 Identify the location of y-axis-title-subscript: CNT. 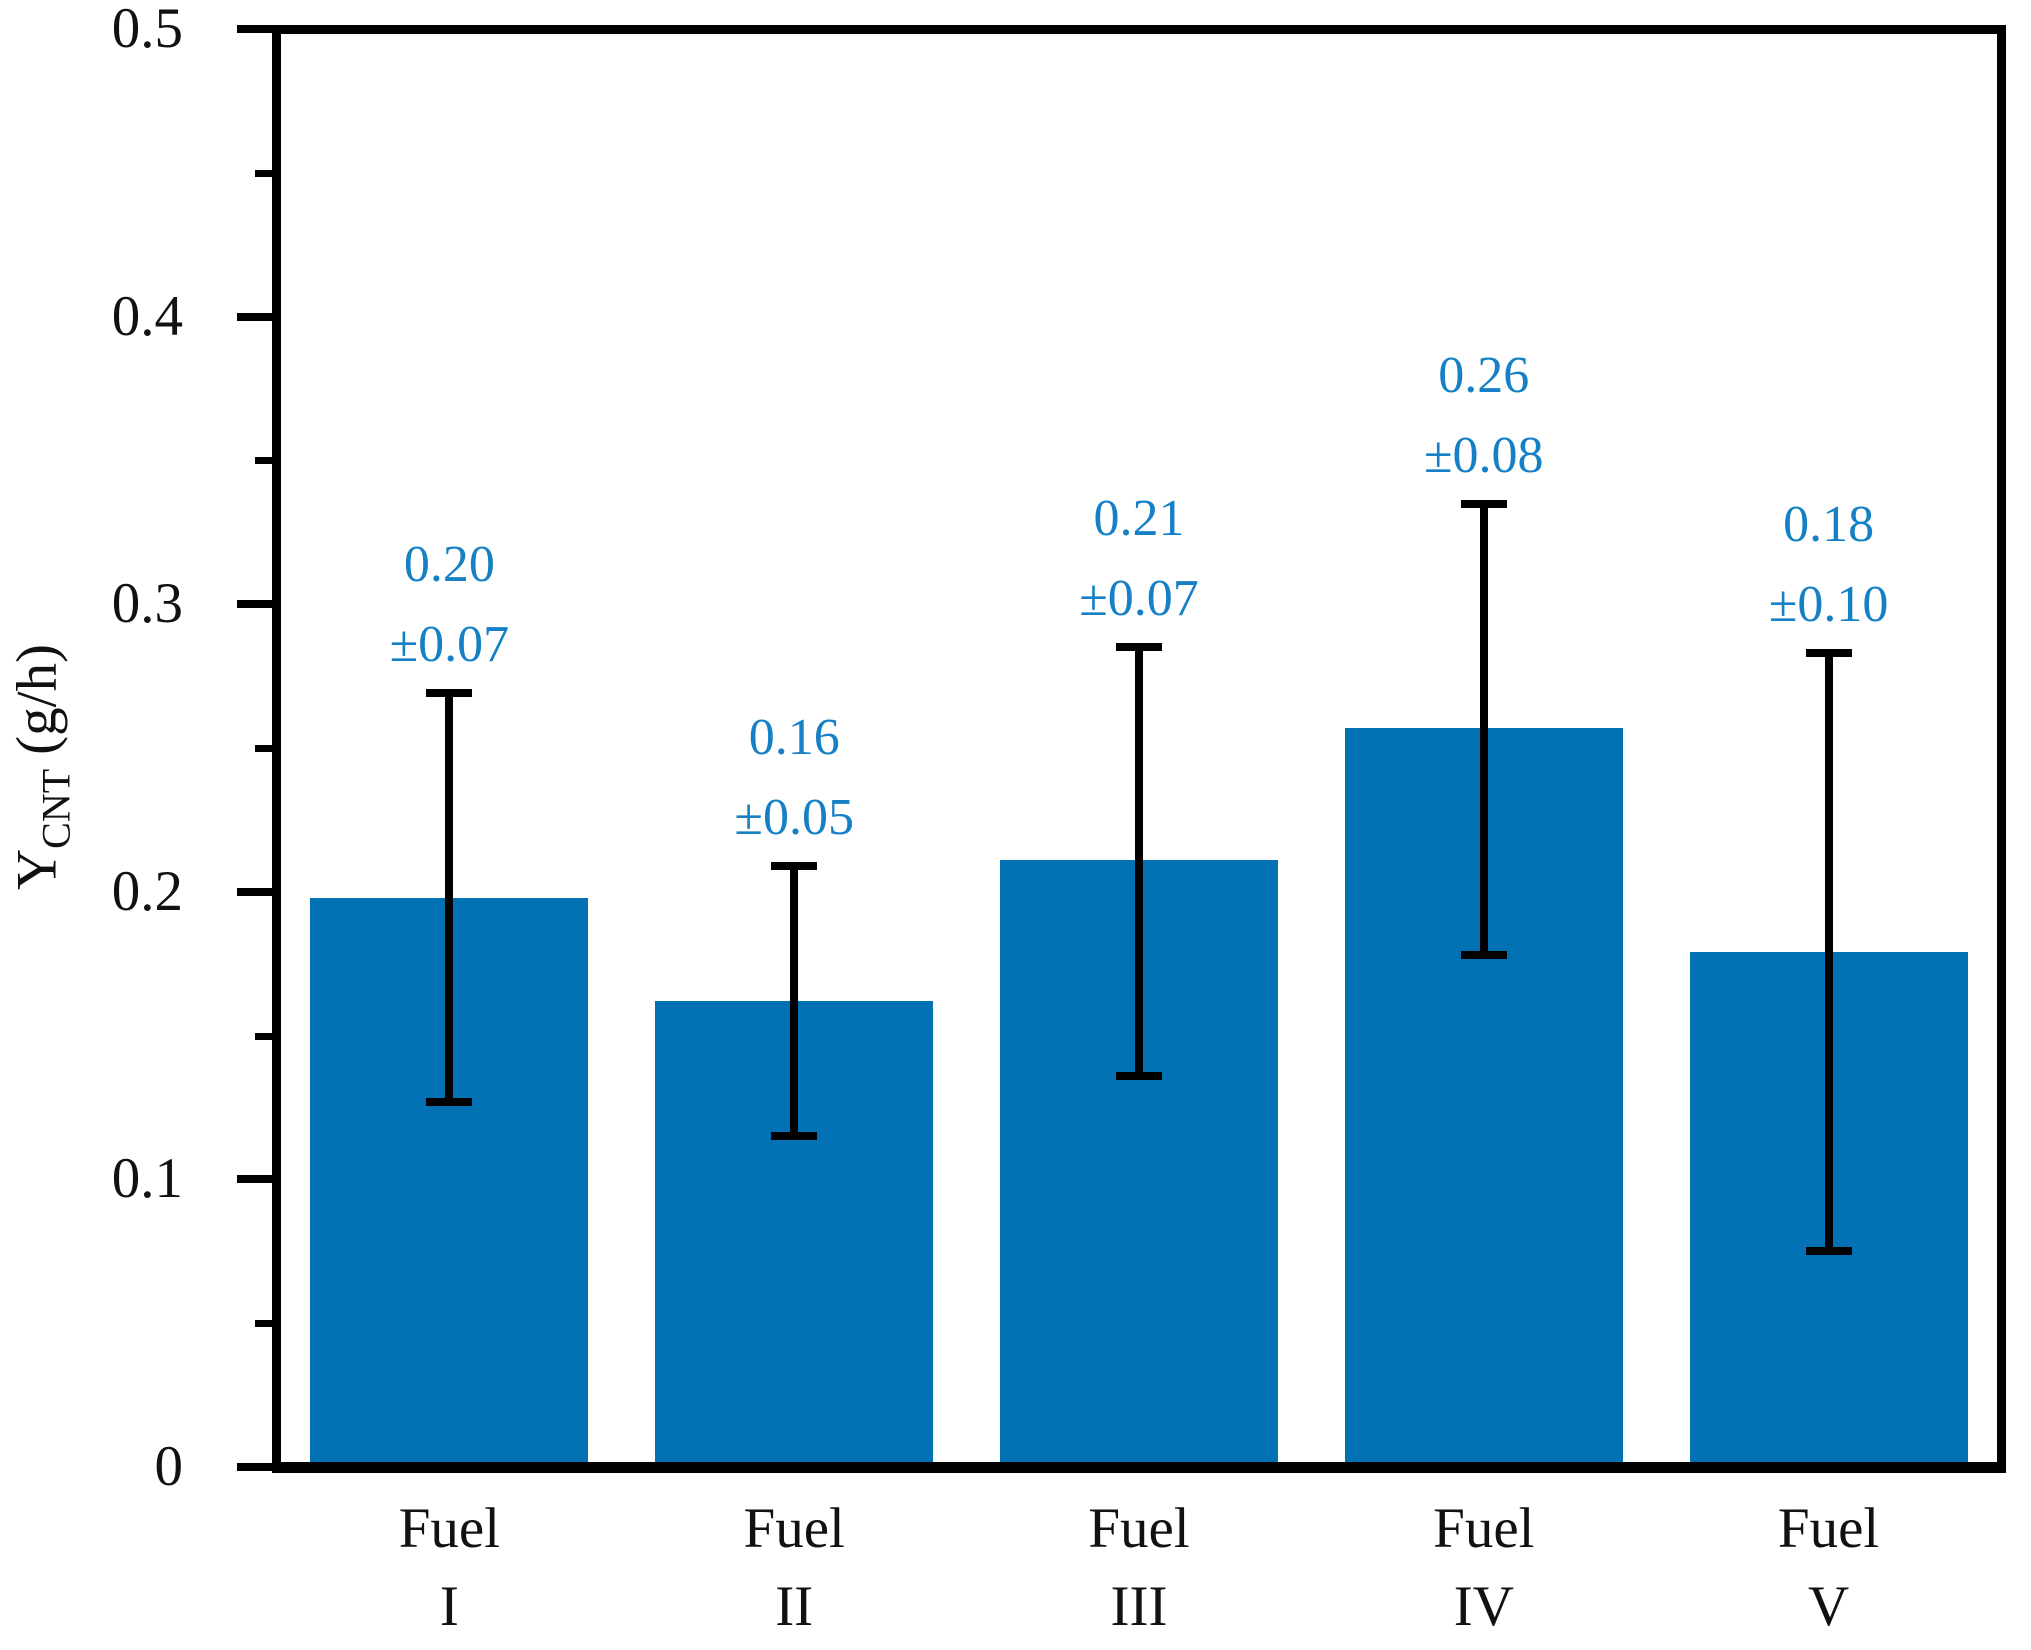
(56, 808).